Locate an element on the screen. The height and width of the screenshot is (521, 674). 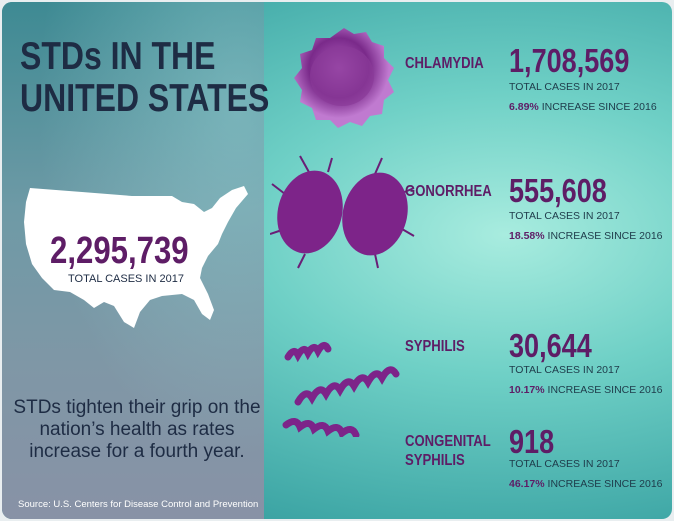
disease-name-gonorrhea: GONORRHEA is located at coordinates (448, 191).